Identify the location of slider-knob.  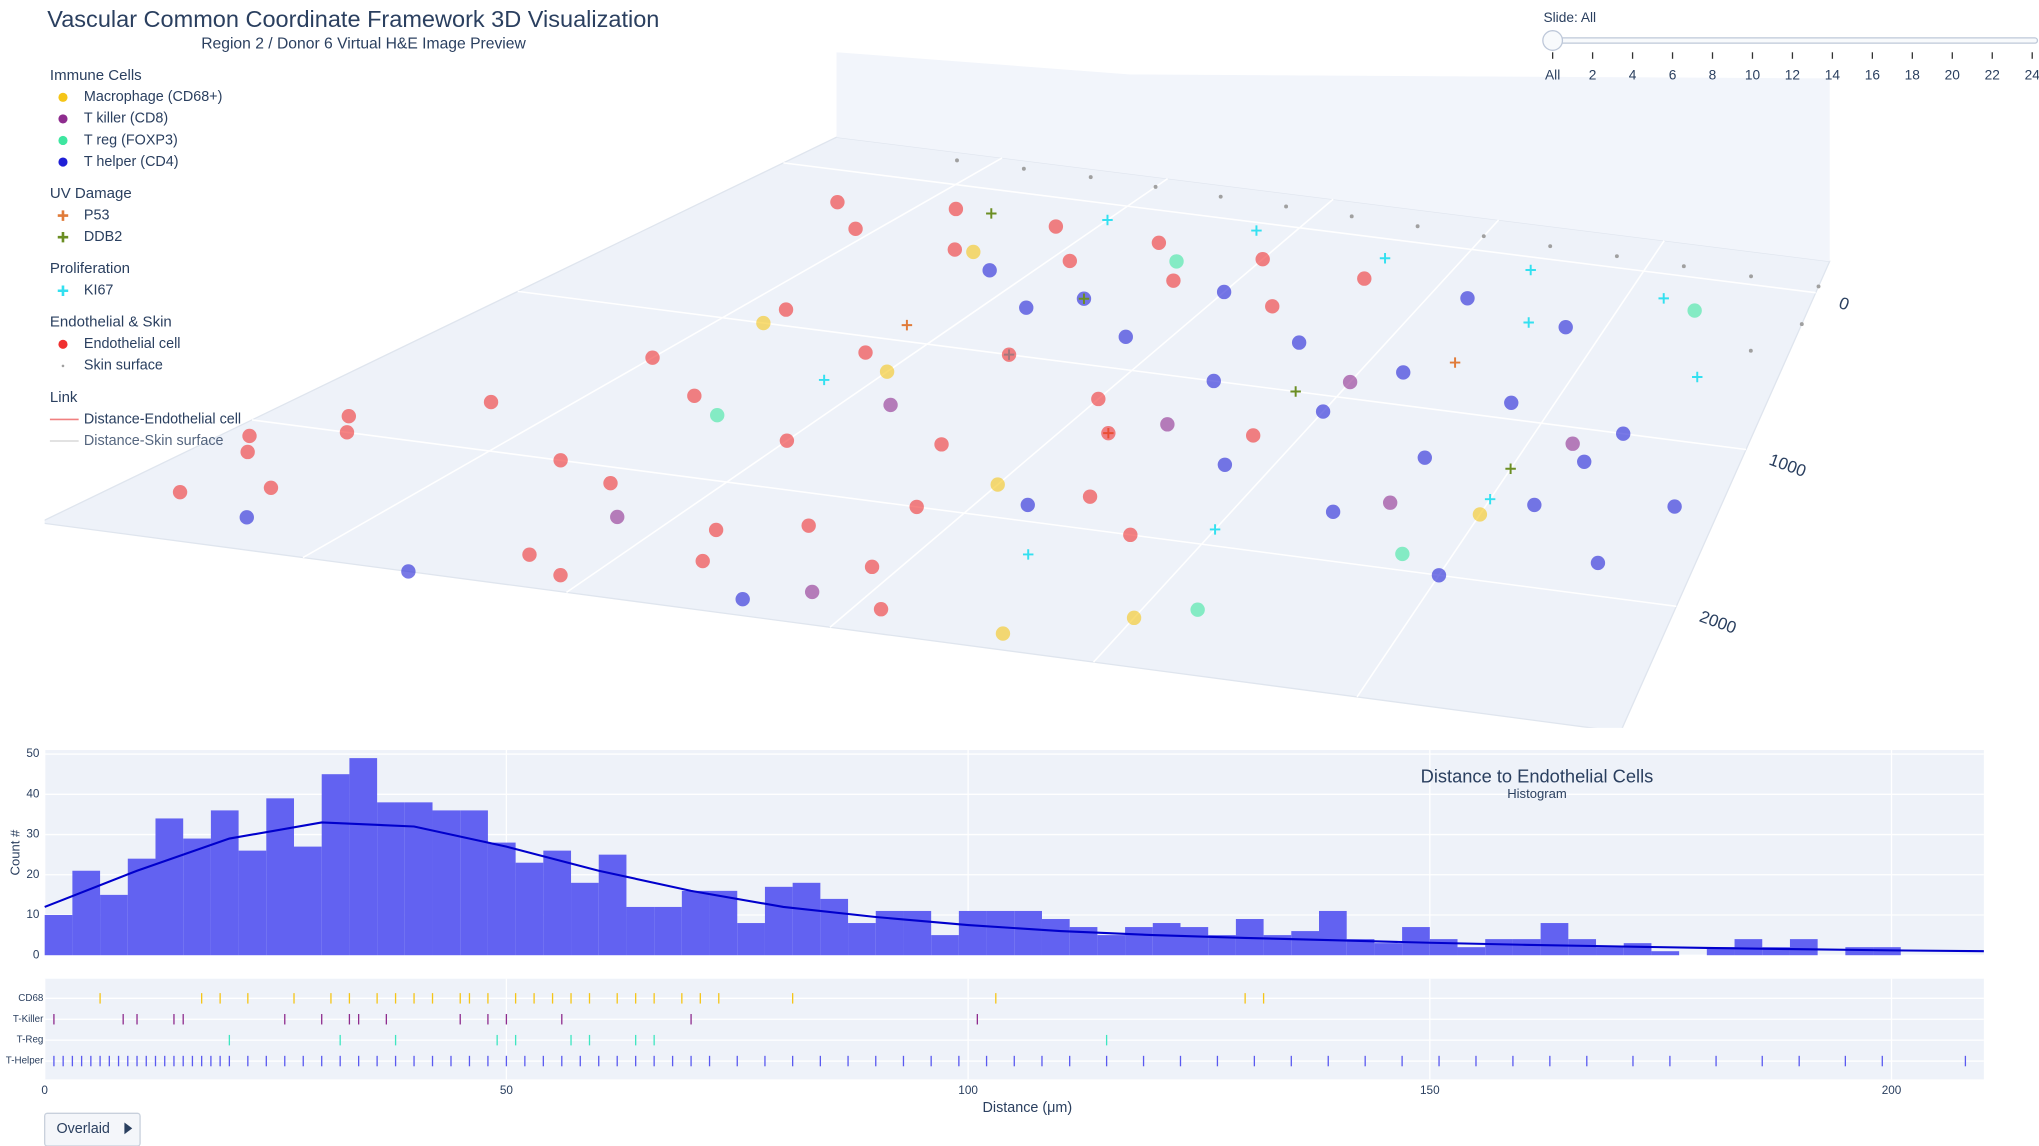
(1553, 40).